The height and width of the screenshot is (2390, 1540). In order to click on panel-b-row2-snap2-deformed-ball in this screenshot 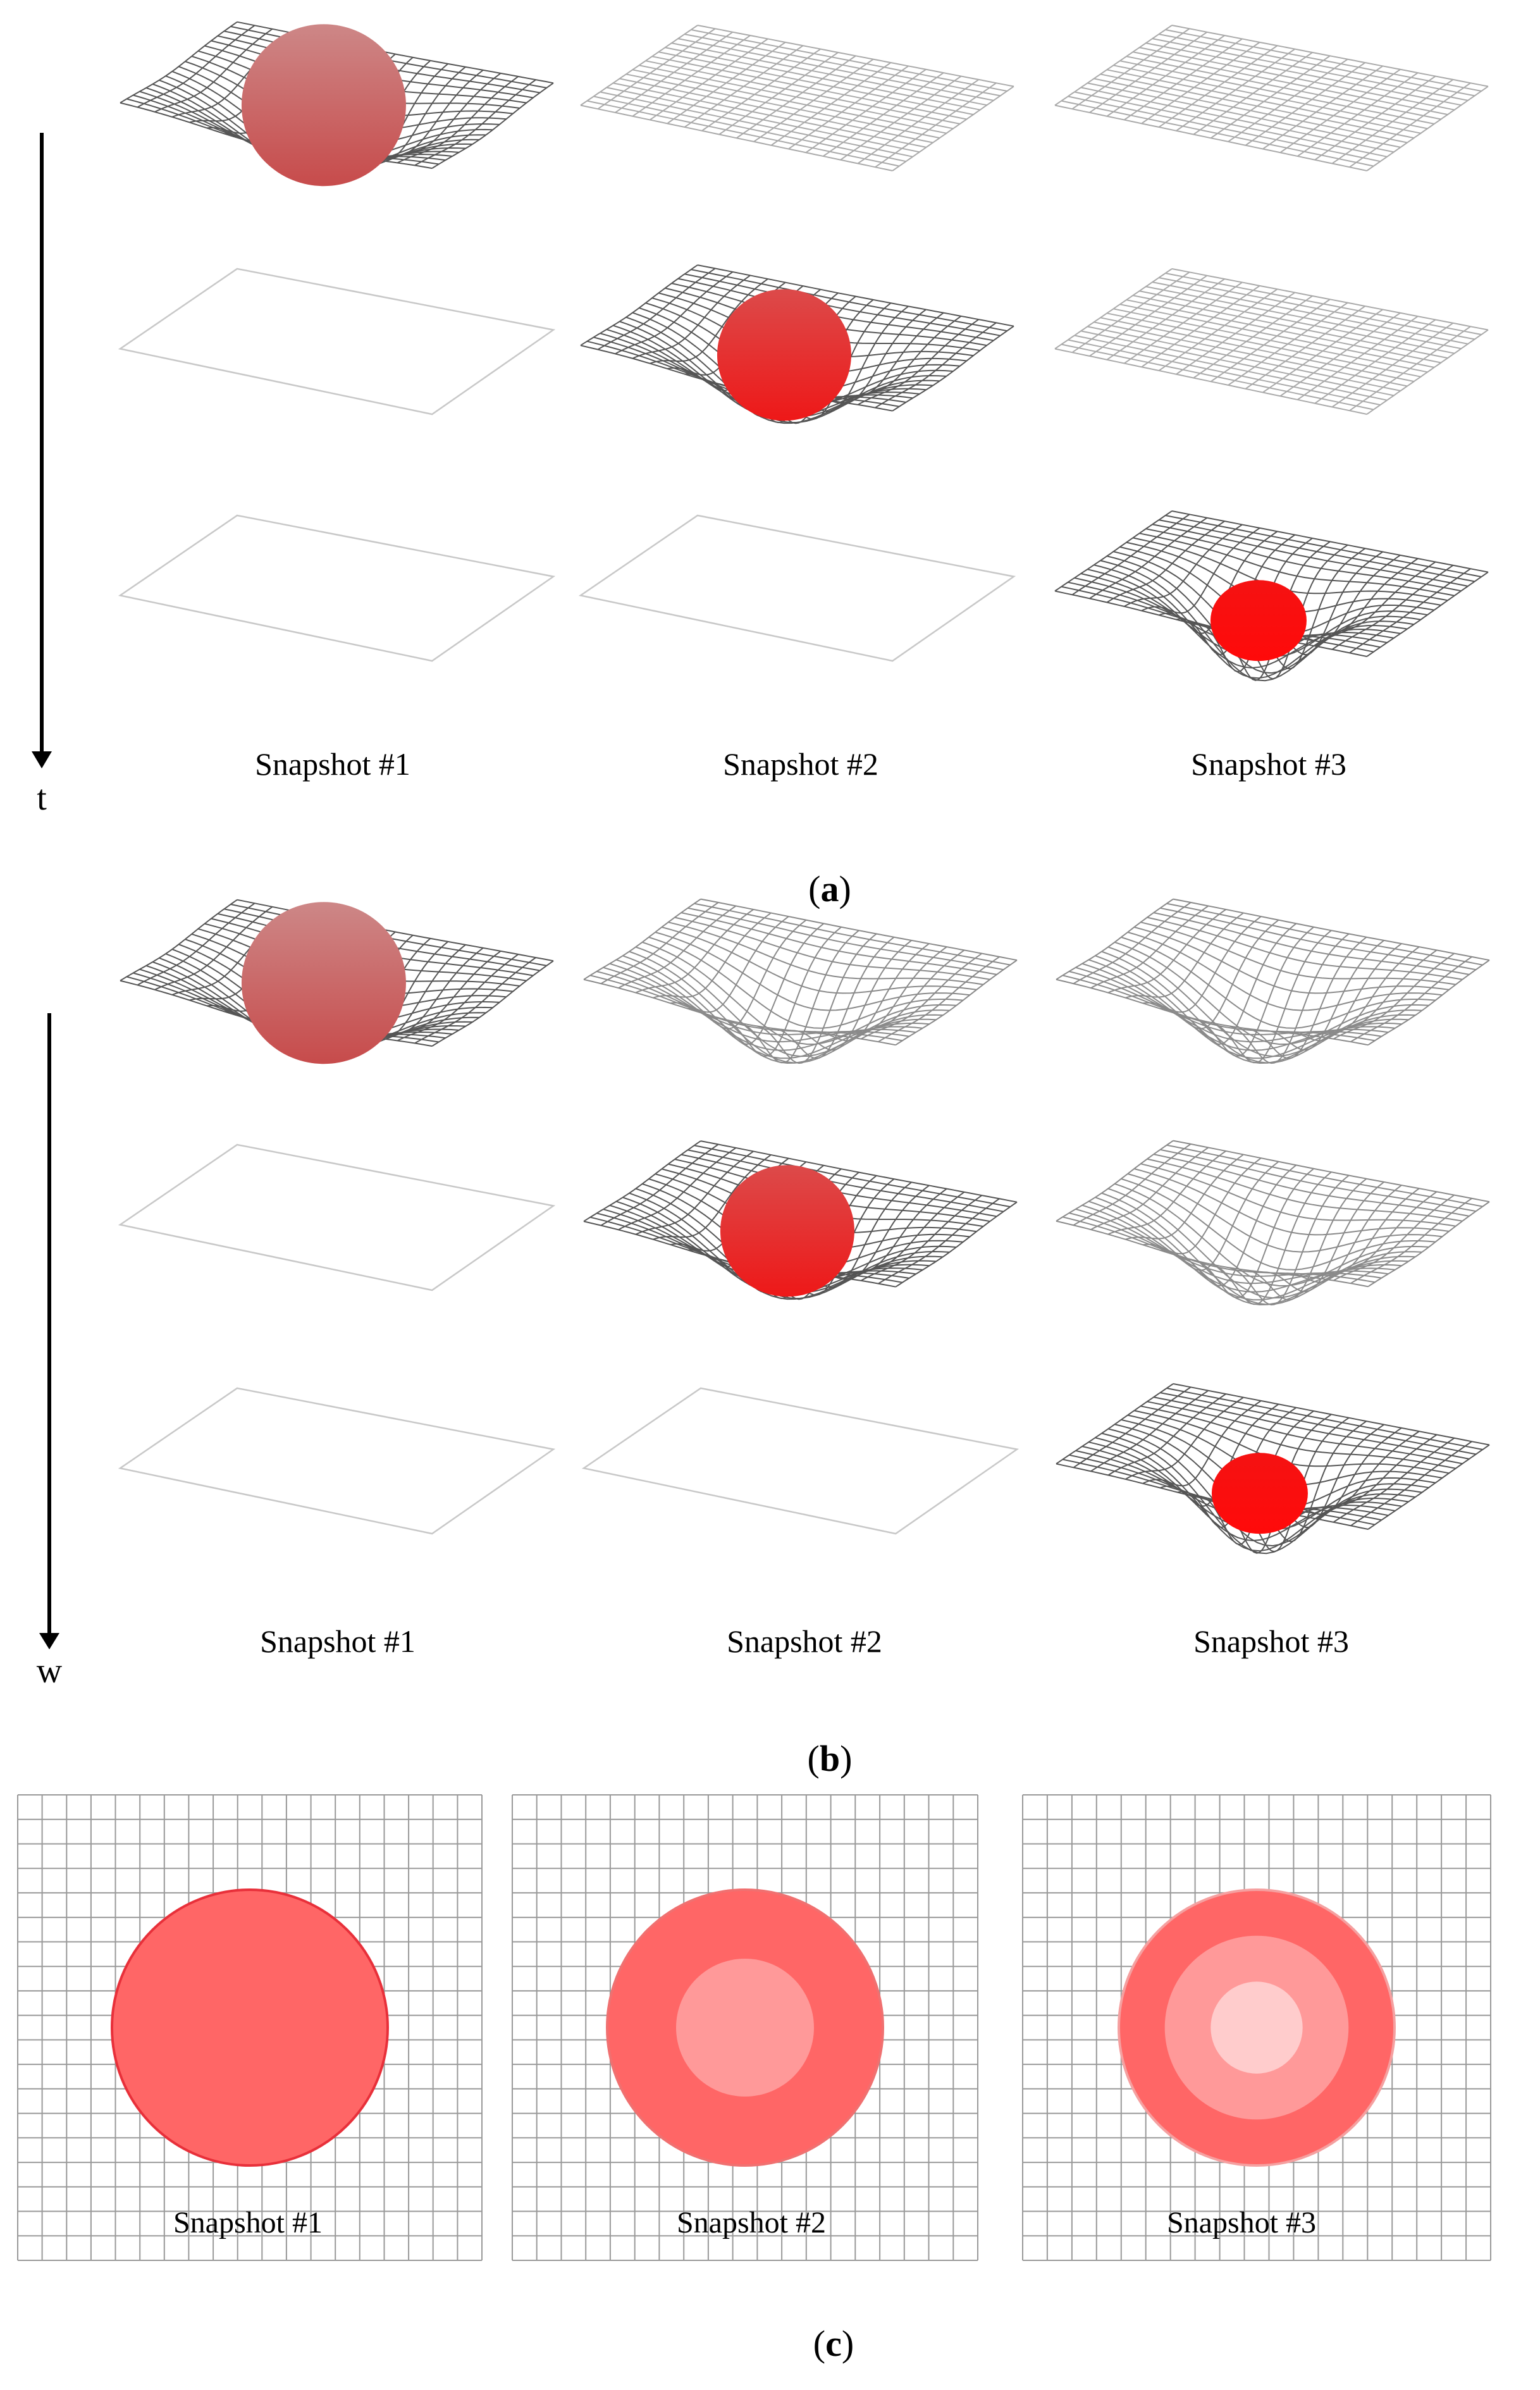, I will do `click(800, 1220)`.